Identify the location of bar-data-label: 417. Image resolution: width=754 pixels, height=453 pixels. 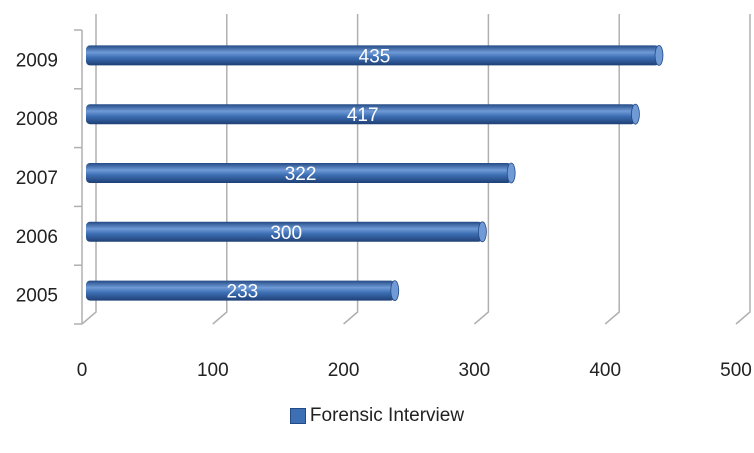
(363, 115).